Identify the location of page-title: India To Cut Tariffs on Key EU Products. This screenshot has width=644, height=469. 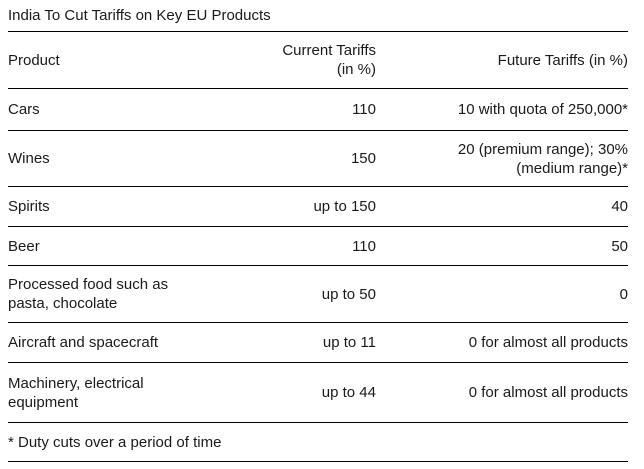
(139, 15).